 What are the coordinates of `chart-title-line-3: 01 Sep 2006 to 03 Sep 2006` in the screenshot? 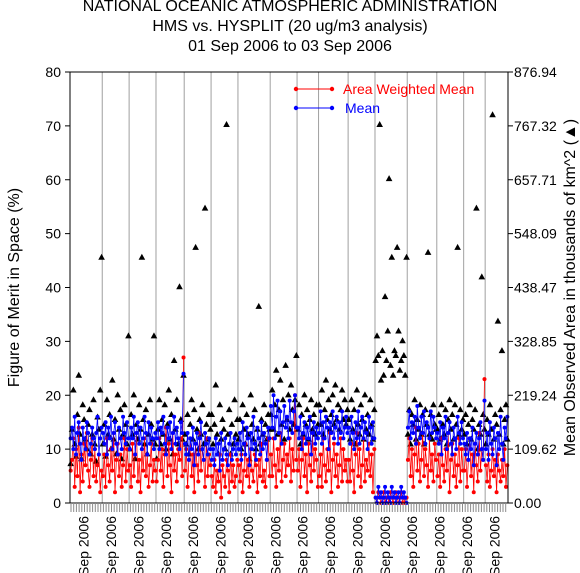 It's located at (290, 46).